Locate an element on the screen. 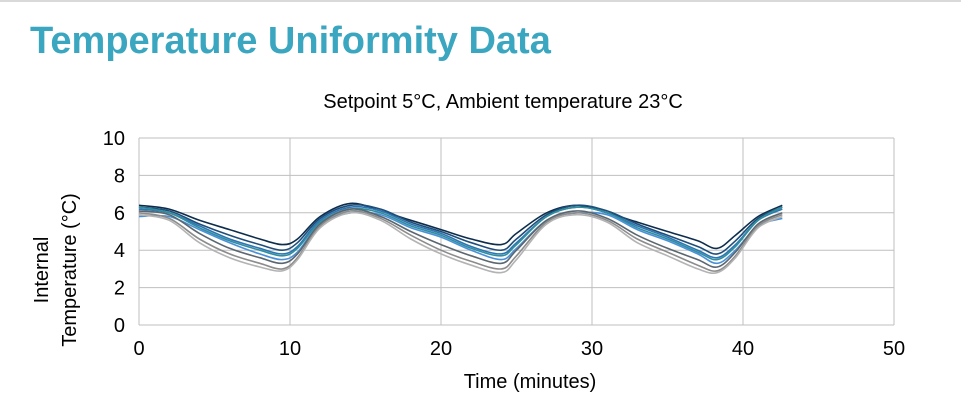 The image size is (961, 407). y-tick-label: 0 is located at coordinates (119, 326).